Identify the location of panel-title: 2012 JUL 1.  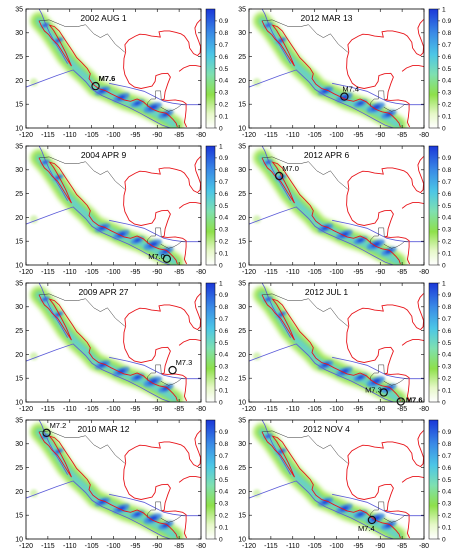
(326, 292).